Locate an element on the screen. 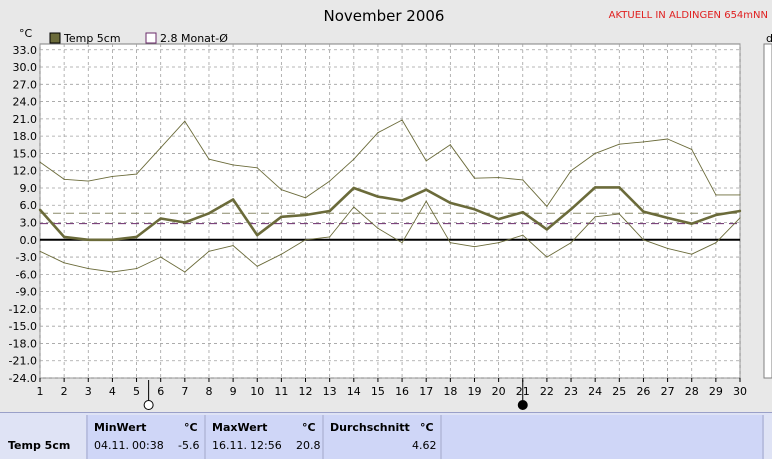 The width and height of the screenshot is (772, 459). x-tick-label: 7 is located at coordinates (184, 391).